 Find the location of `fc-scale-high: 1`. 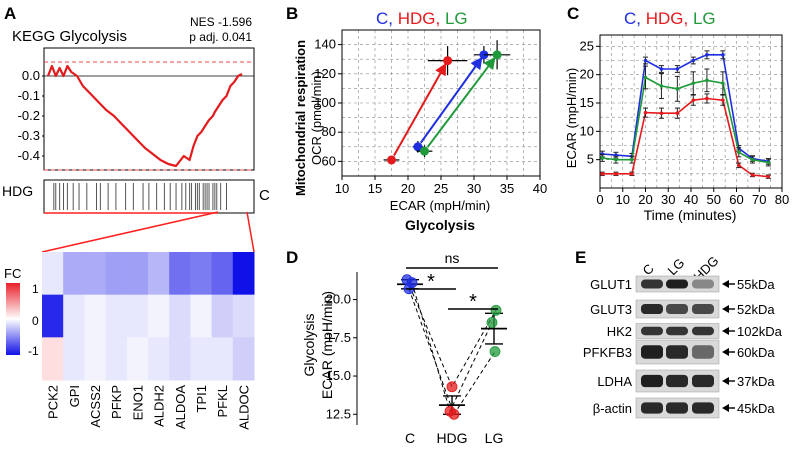

fc-scale-high: 1 is located at coordinates (35, 289).